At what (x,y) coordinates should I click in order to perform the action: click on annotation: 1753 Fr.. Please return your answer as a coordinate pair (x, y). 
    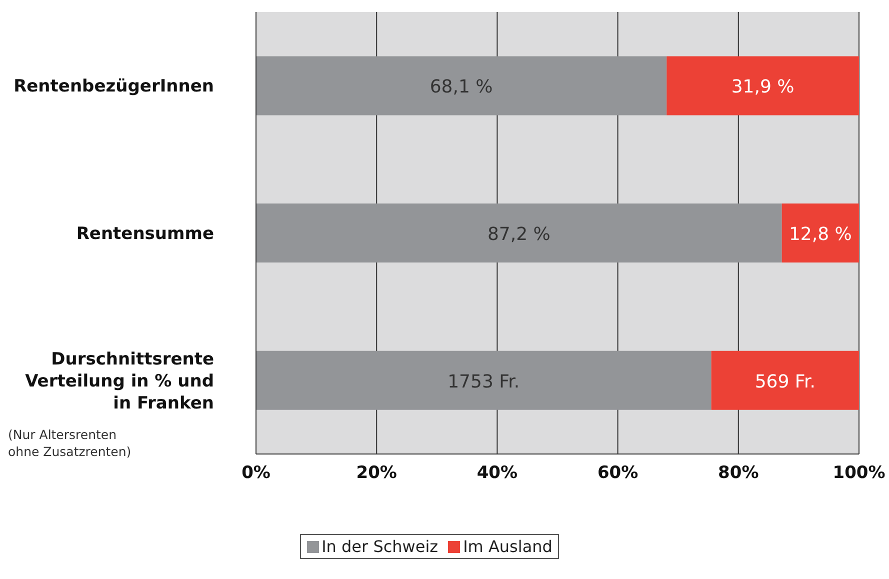
    Looking at the image, I should click on (484, 381).